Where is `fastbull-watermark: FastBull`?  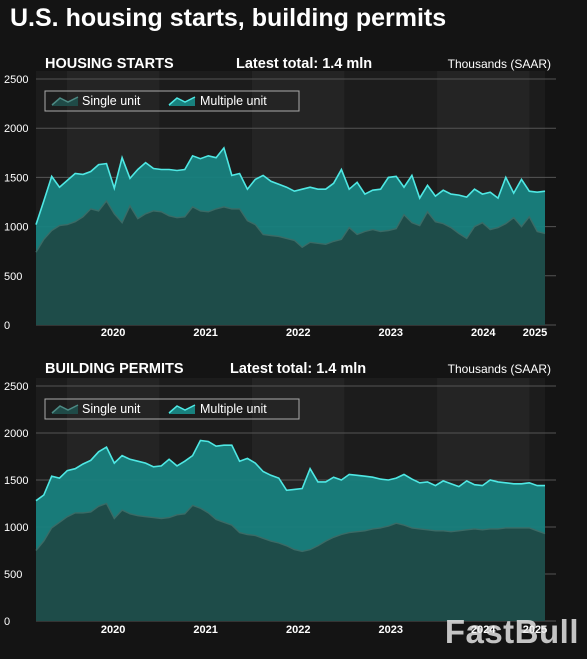
fastbull-watermark: FastBull is located at coordinates (511, 631).